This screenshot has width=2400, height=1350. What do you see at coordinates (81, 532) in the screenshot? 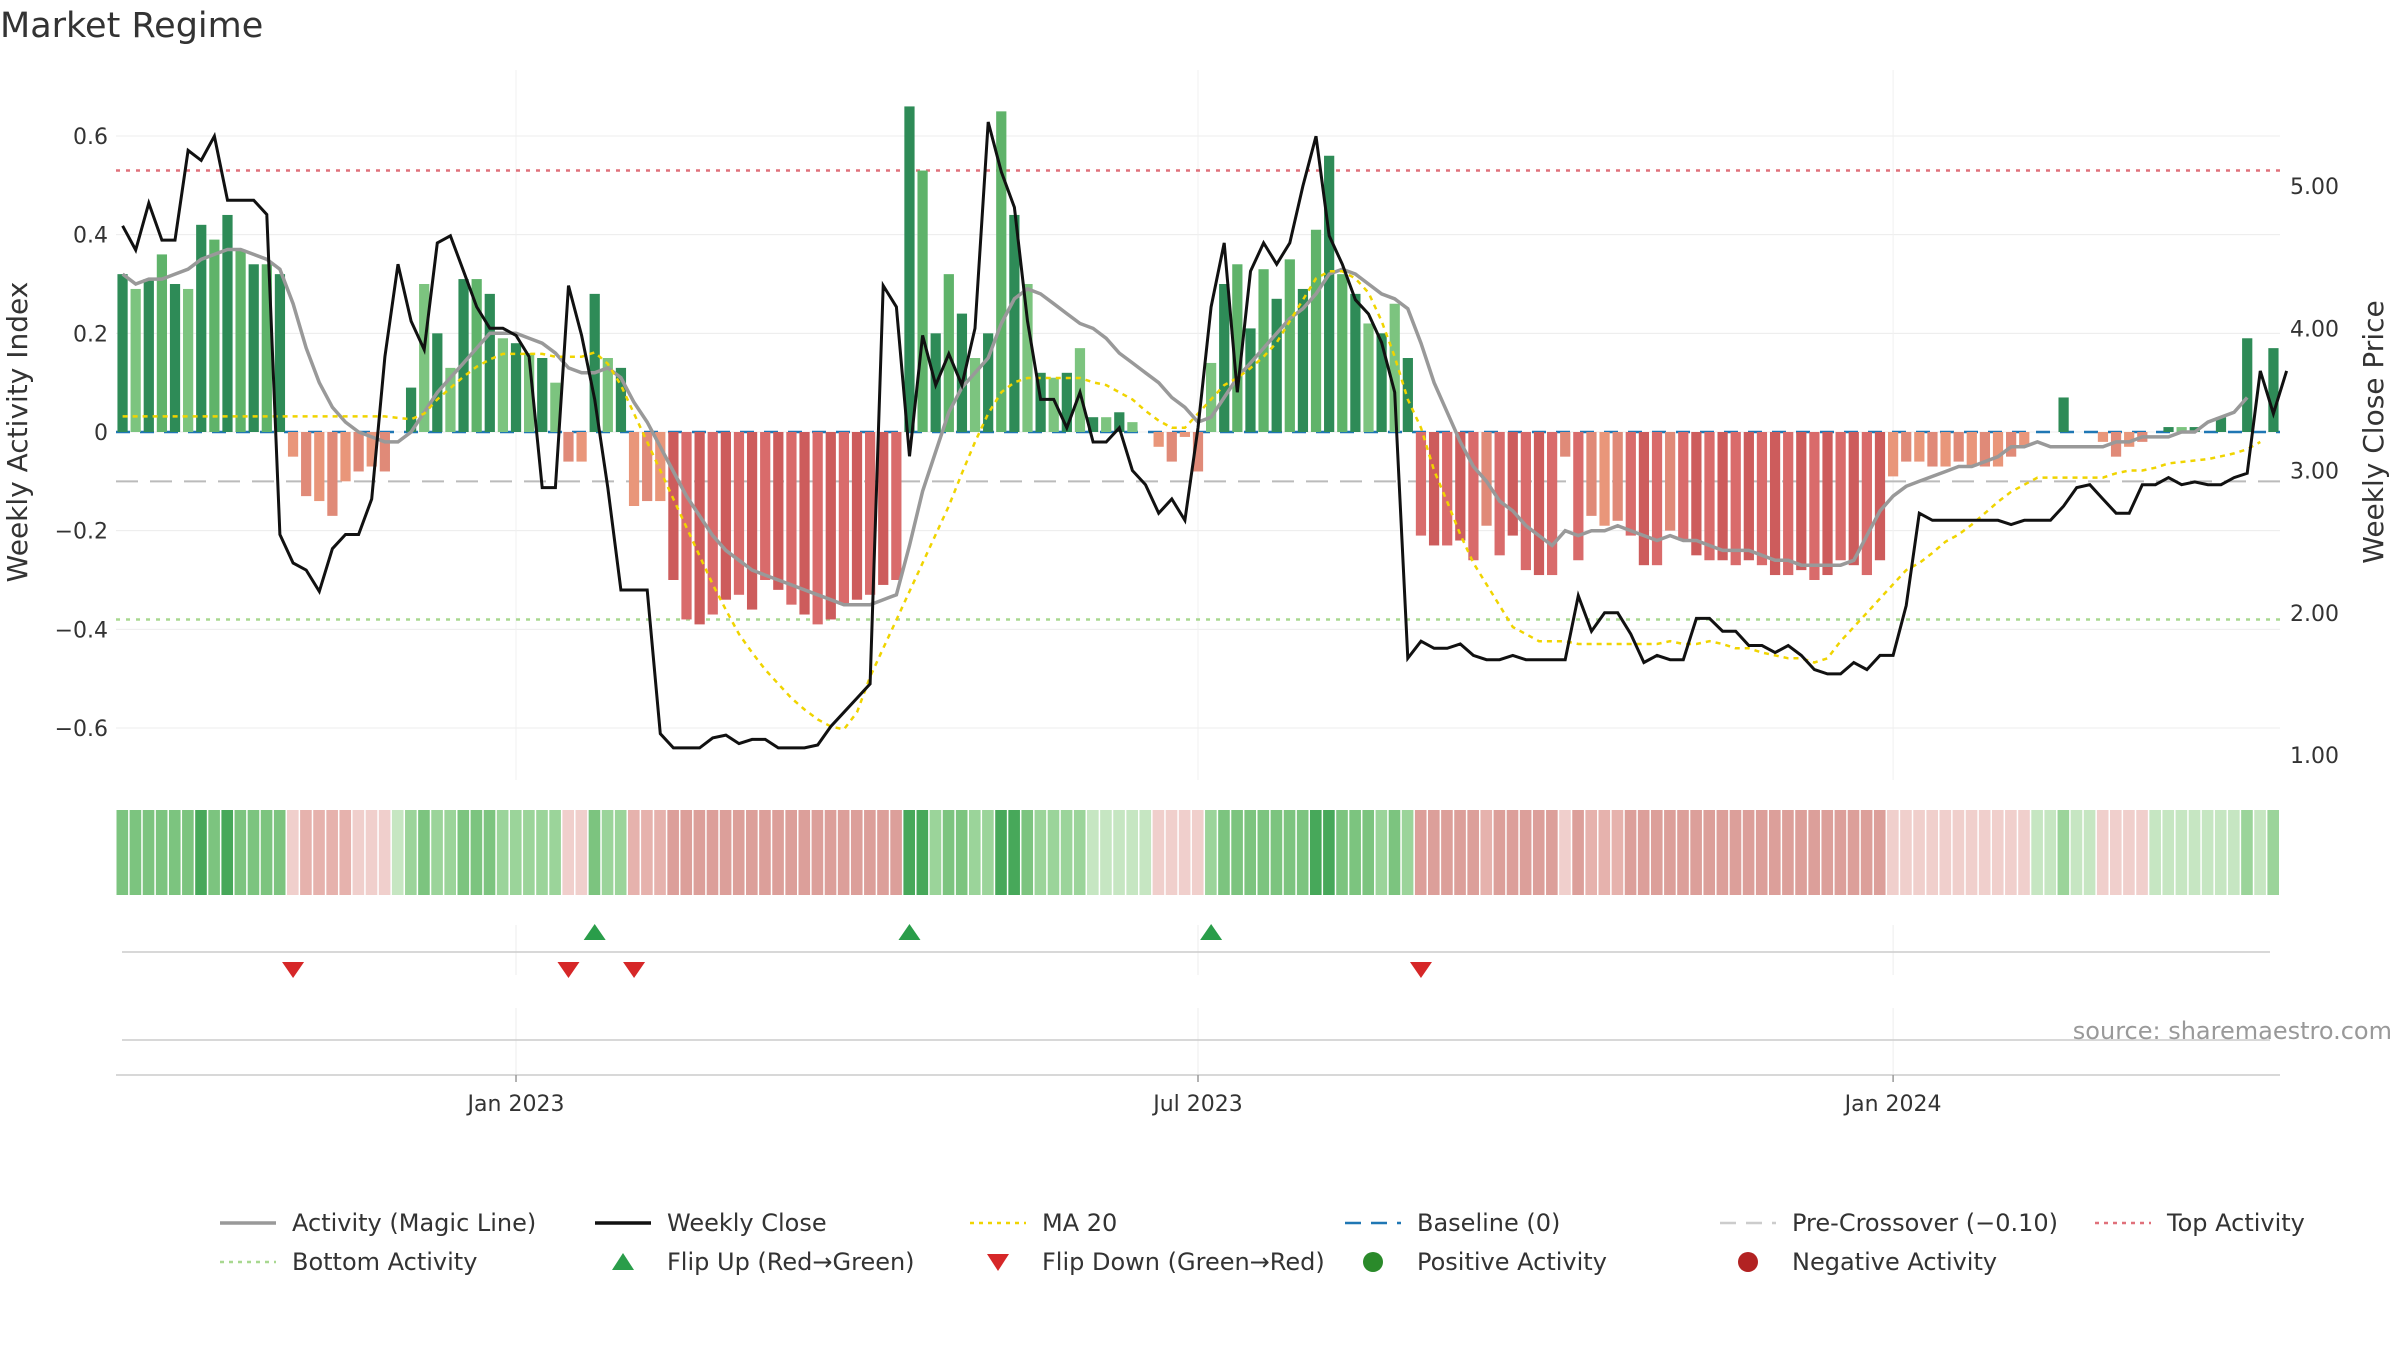
I see `y-tick-label-4: −0.2` at bounding box center [81, 532].